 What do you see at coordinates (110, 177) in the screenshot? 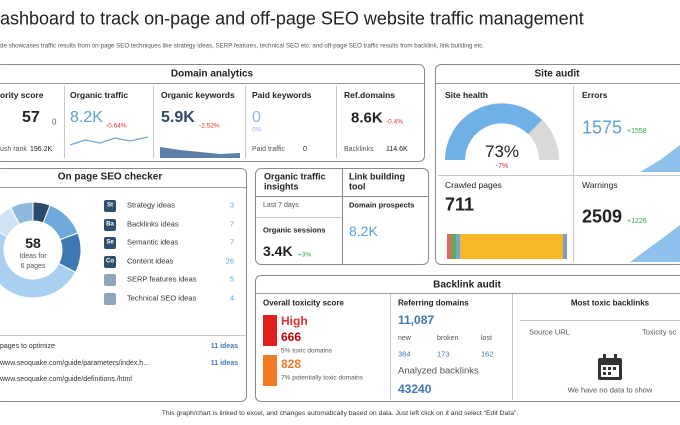
I see `panel-title: On page SEO checker` at bounding box center [110, 177].